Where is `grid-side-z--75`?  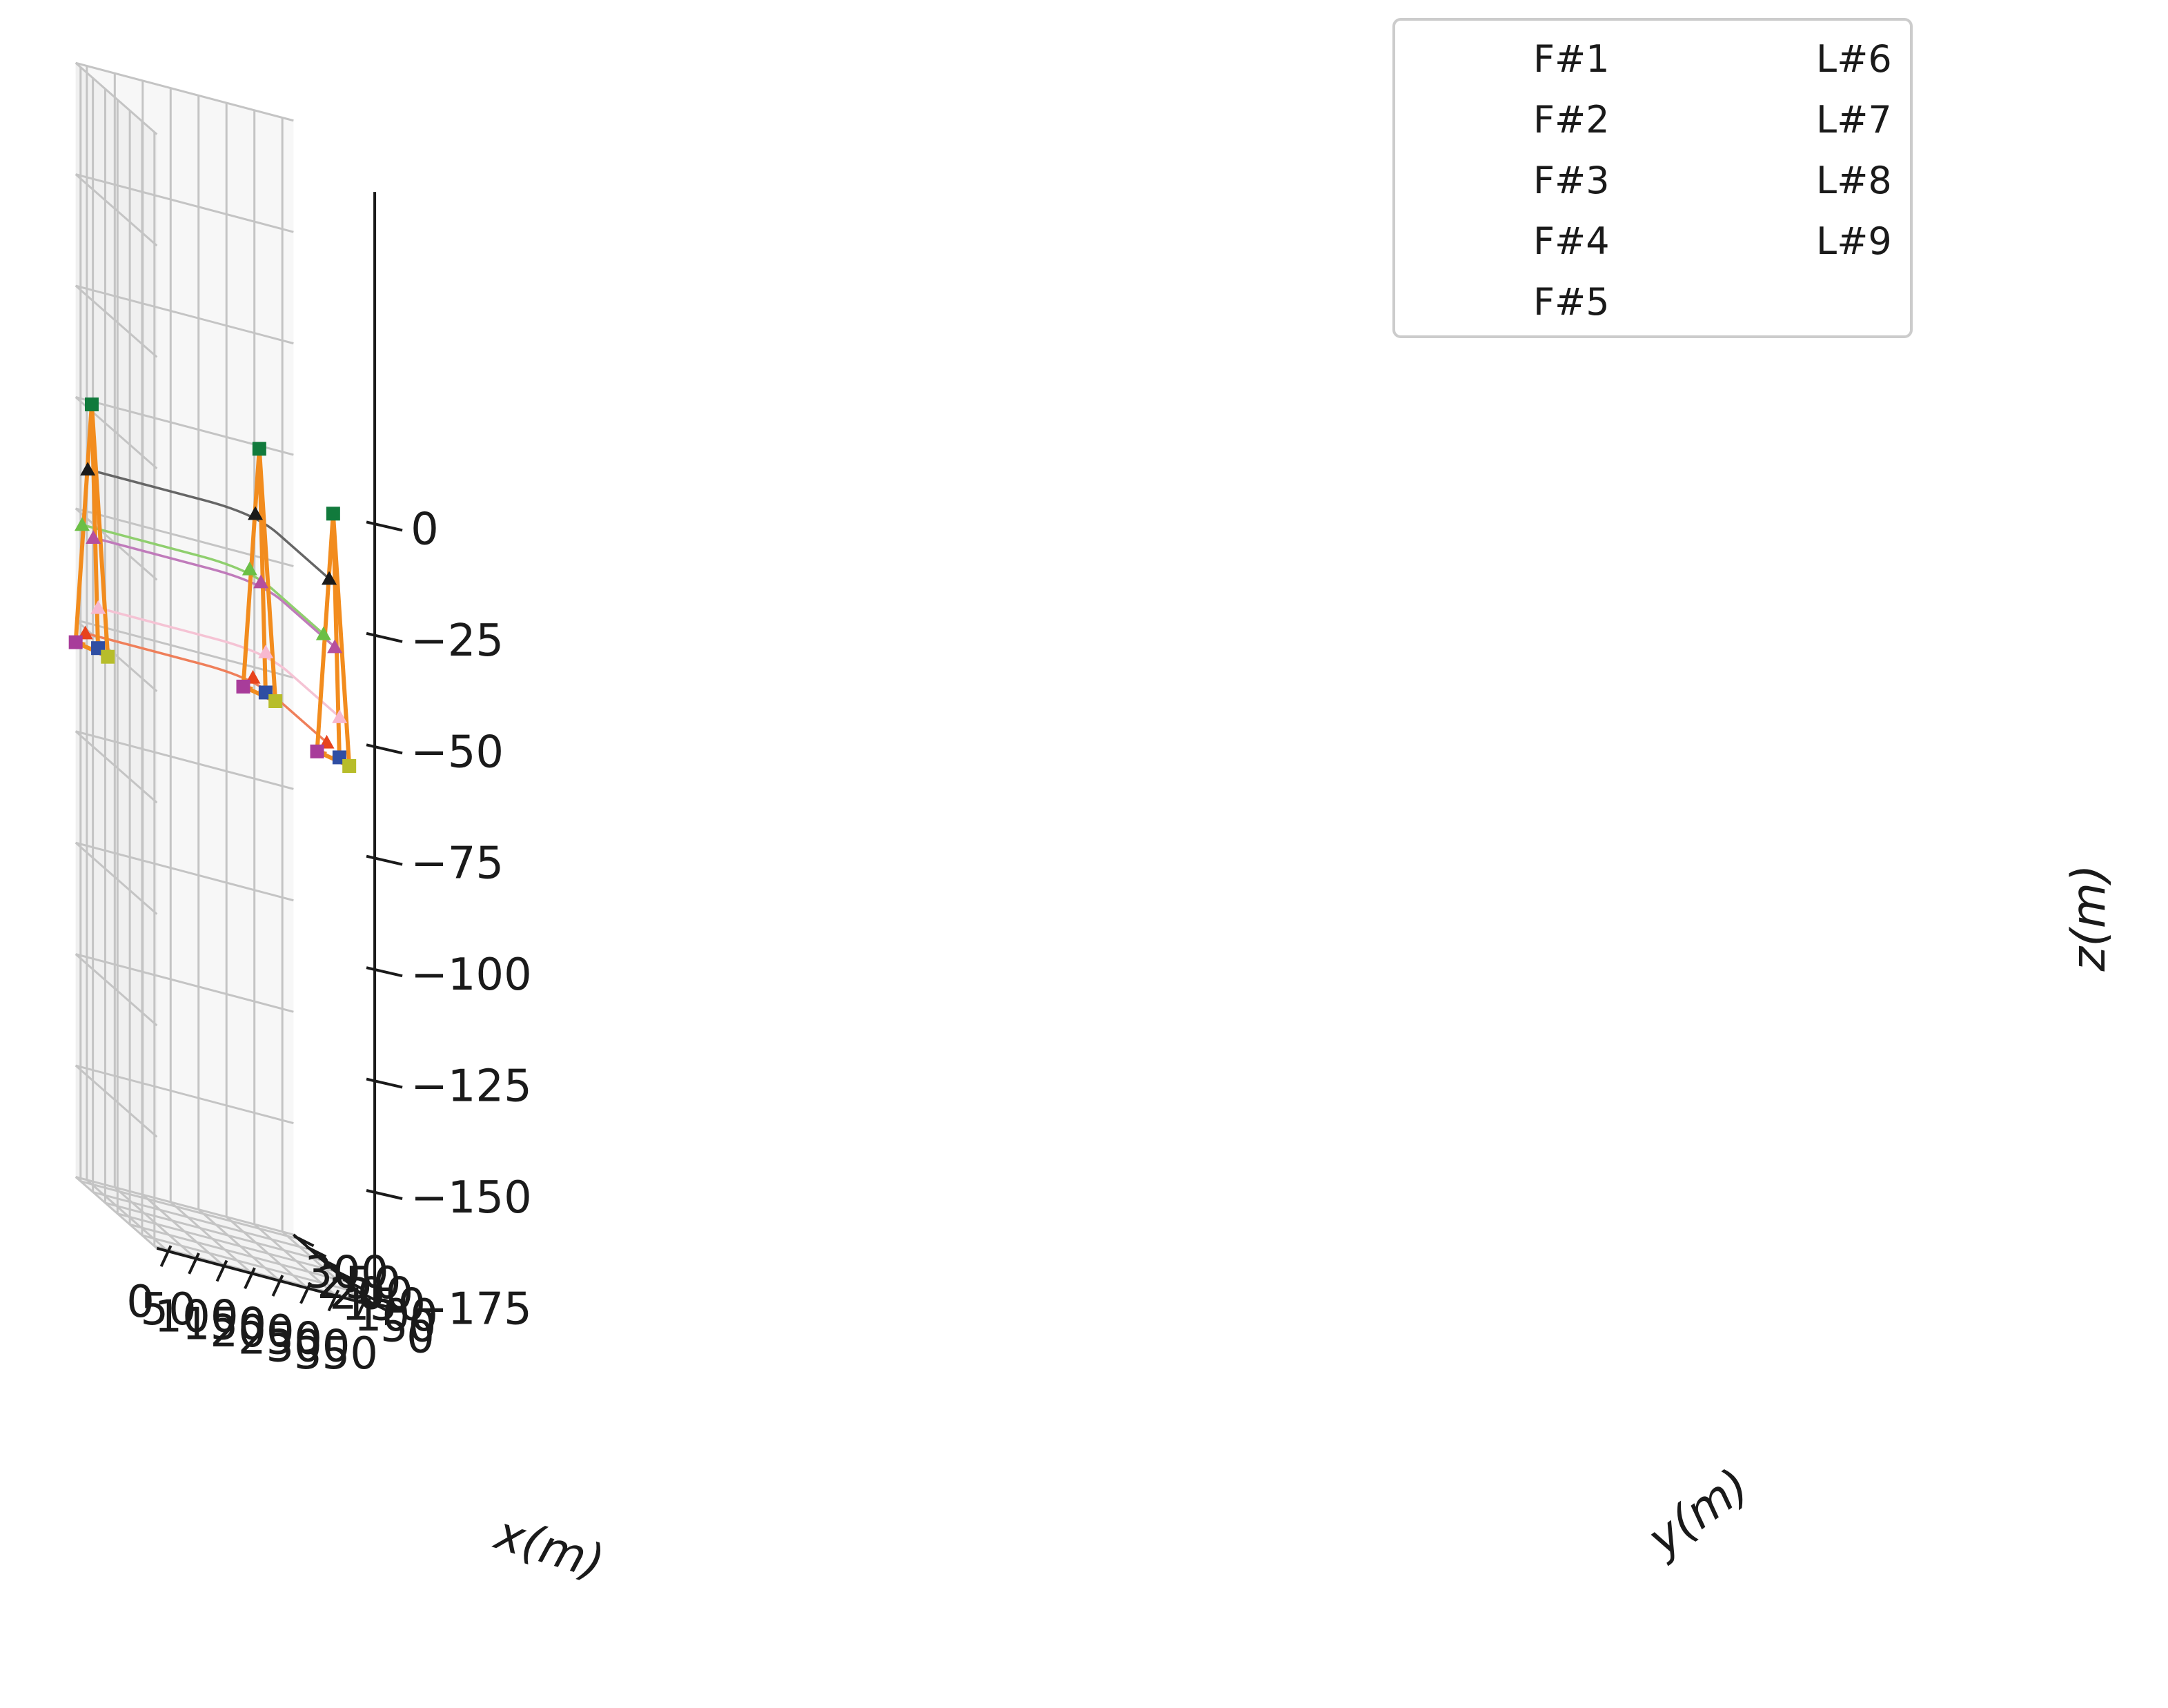
grid-side-z--75 is located at coordinates (116, 767).